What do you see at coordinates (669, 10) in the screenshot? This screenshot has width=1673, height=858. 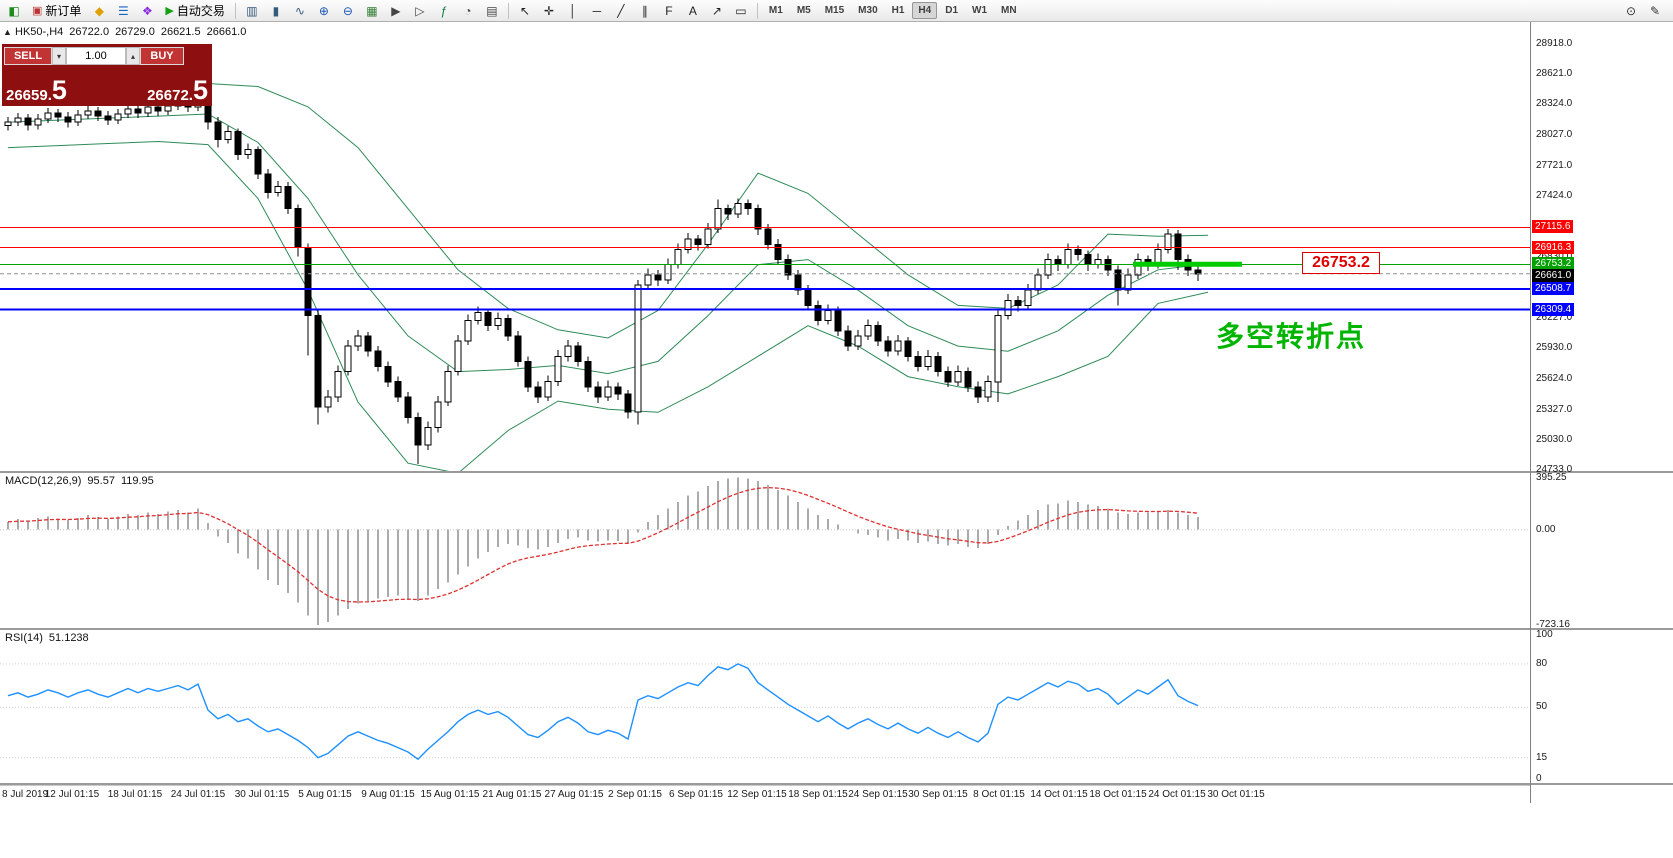 I see `fibonacci-icon: F` at bounding box center [669, 10].